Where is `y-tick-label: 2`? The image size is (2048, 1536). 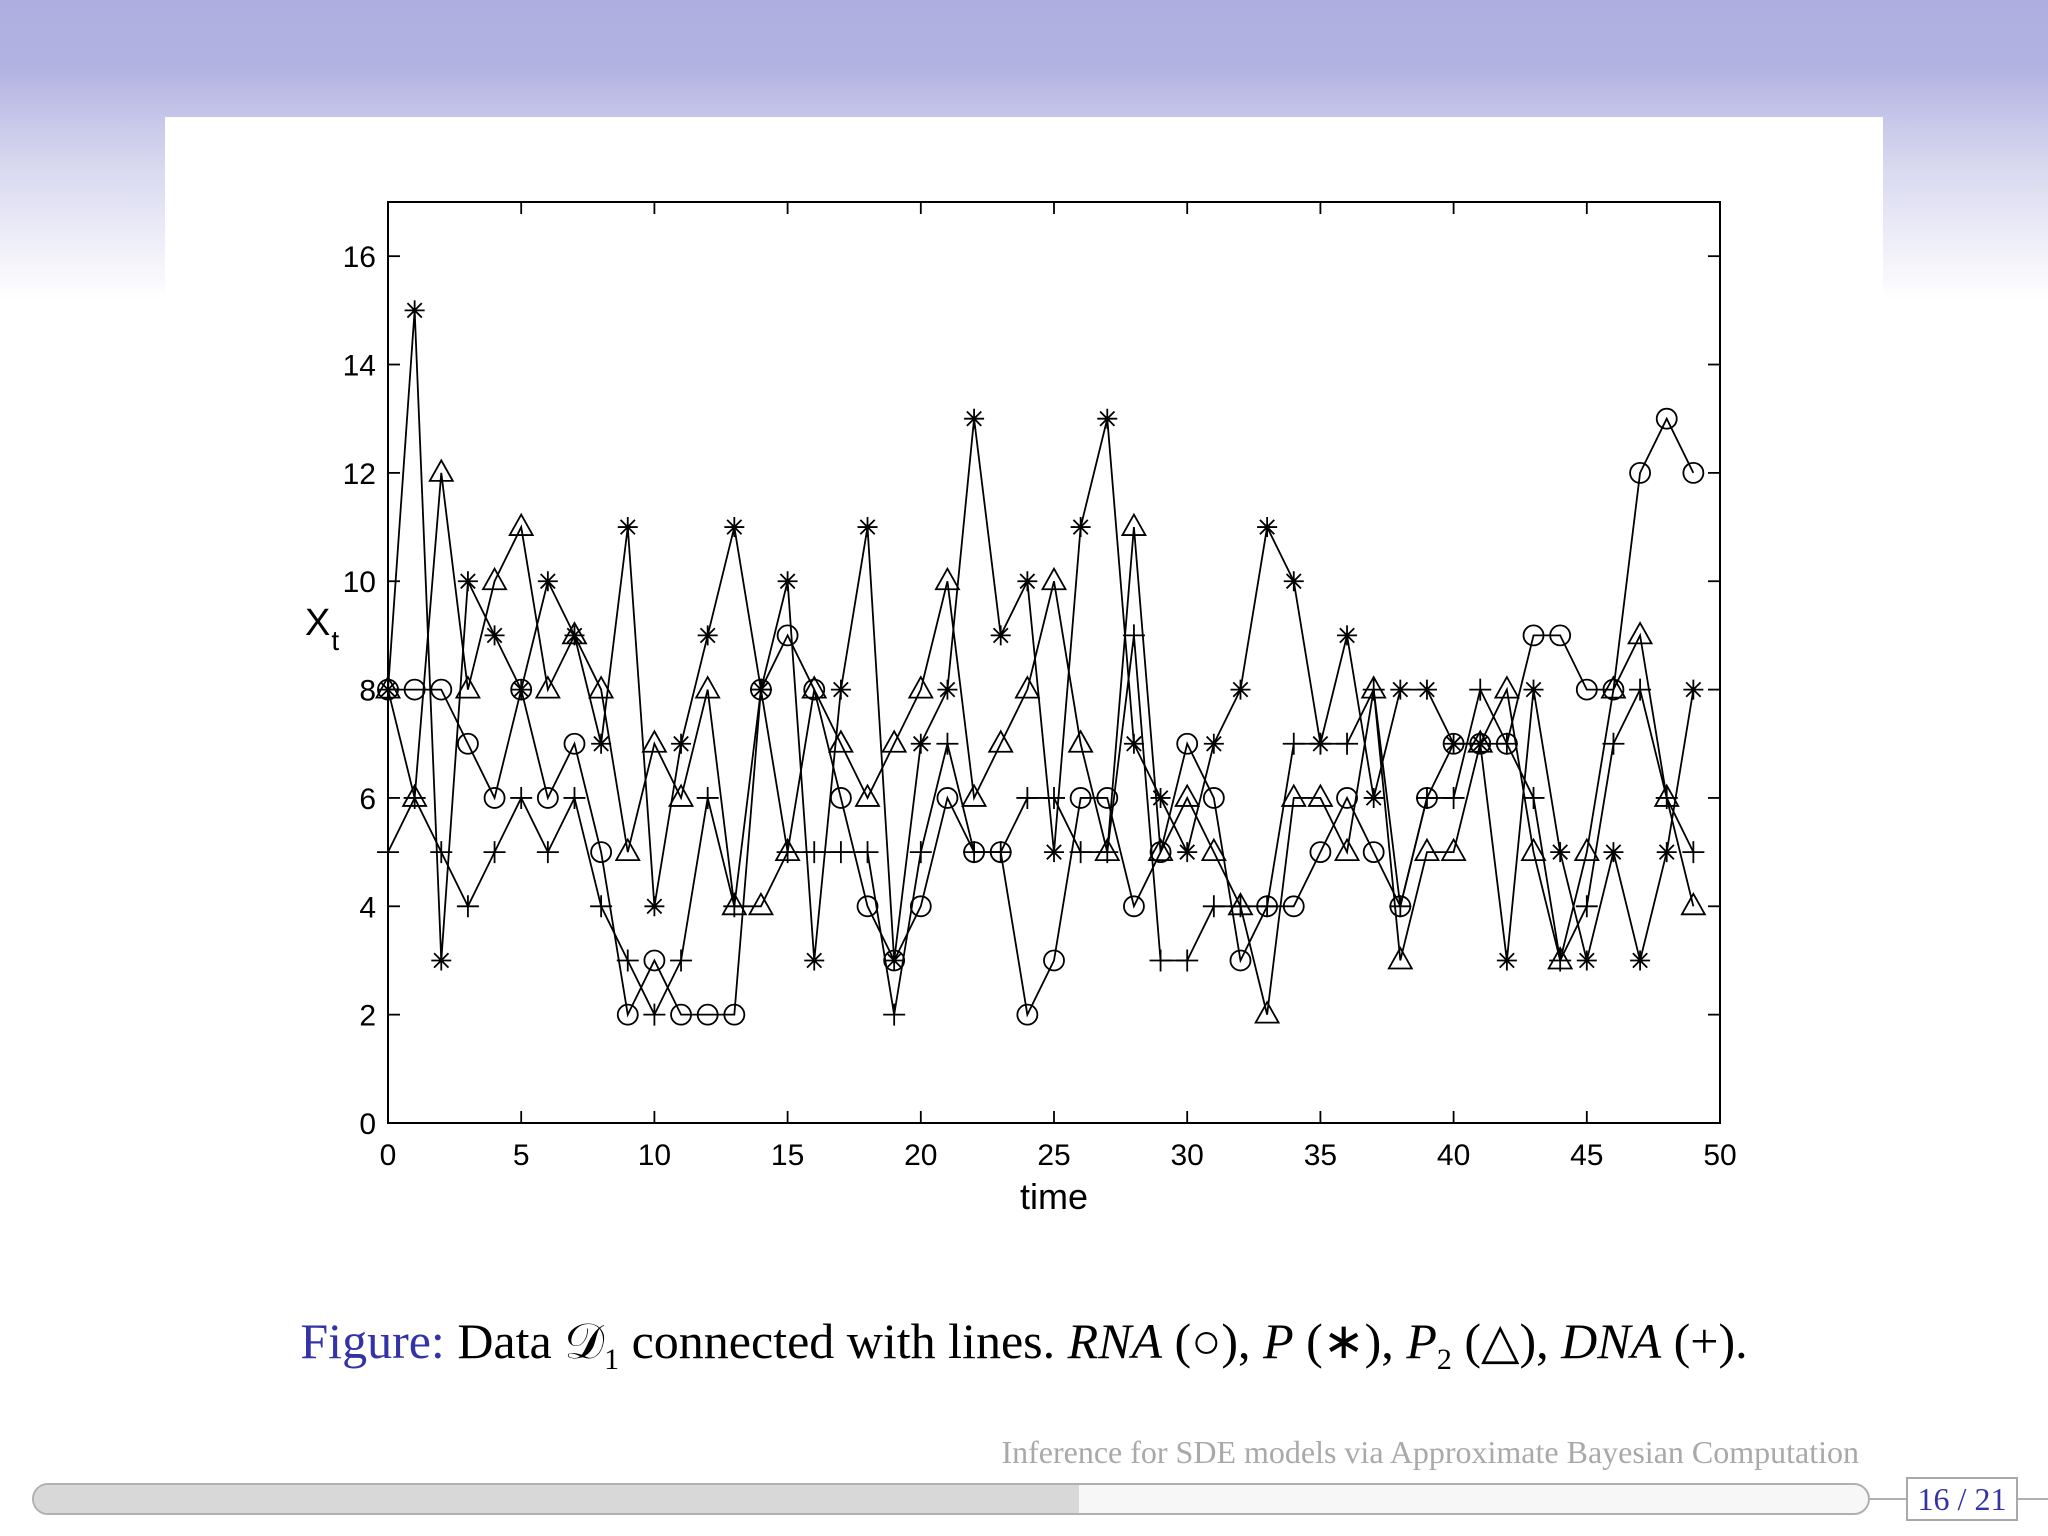 y-tick-label: 2 is located at coordinates (367, 1016).